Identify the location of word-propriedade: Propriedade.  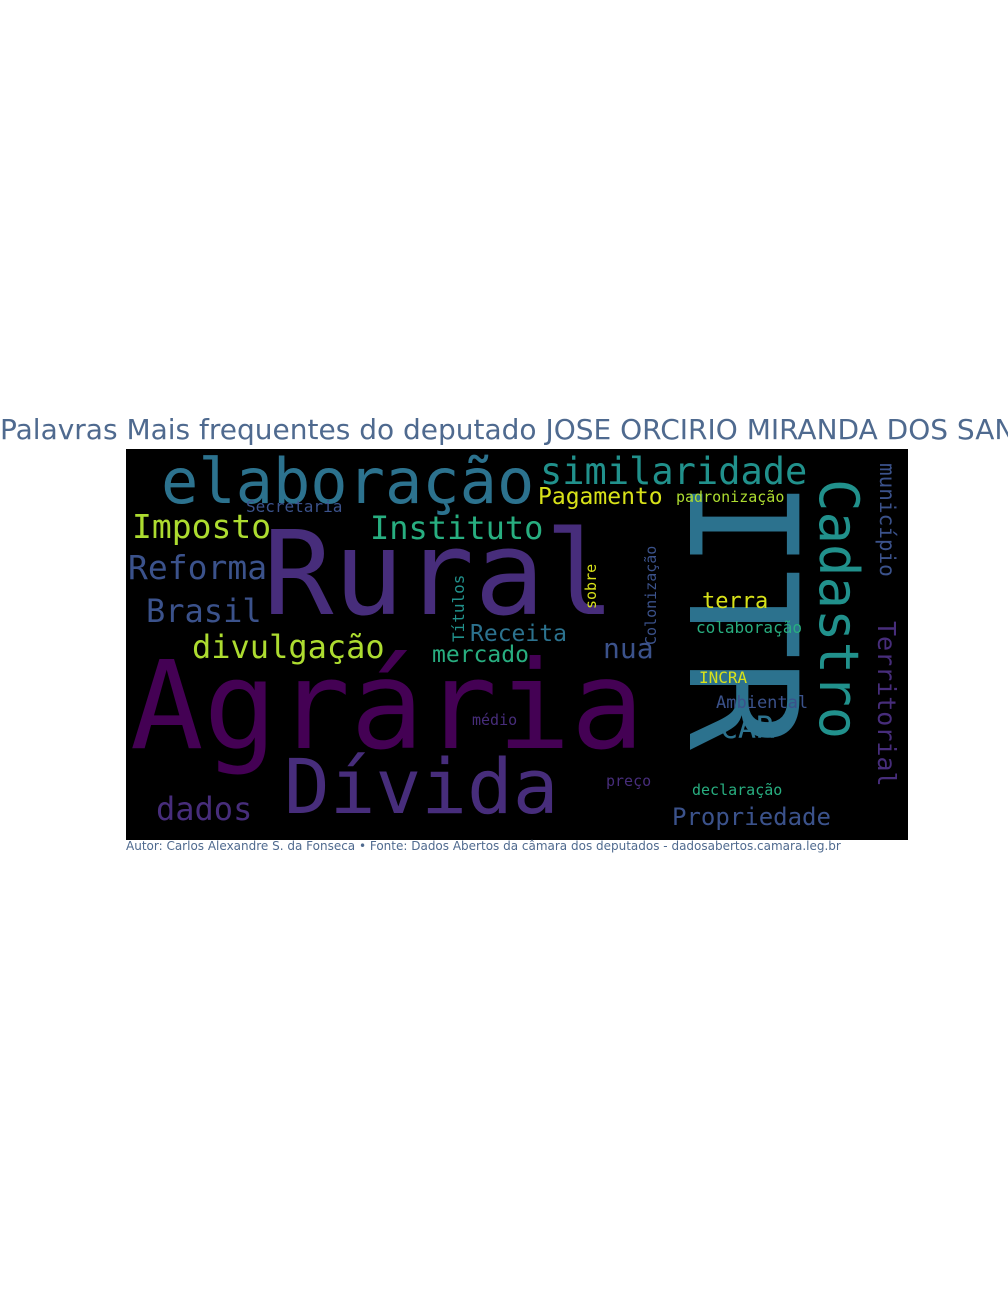
(751, 817).